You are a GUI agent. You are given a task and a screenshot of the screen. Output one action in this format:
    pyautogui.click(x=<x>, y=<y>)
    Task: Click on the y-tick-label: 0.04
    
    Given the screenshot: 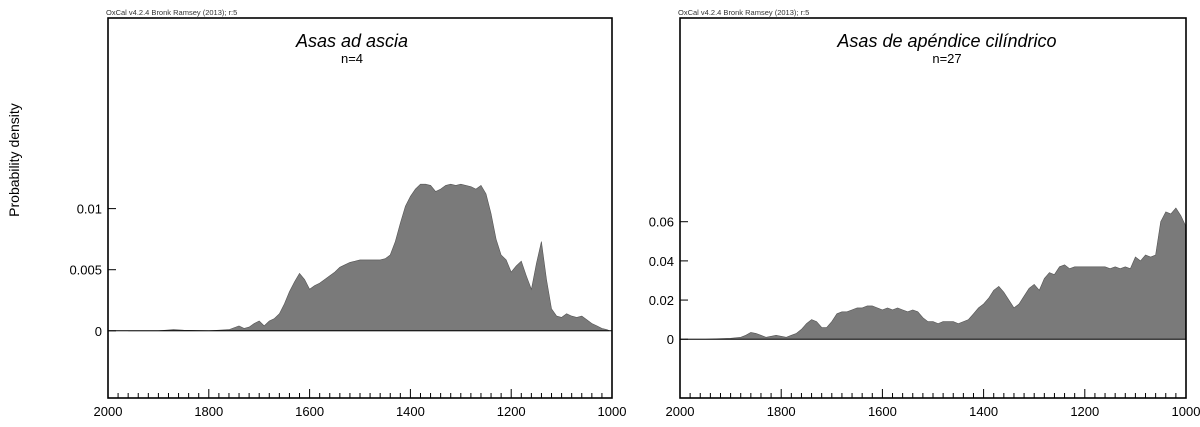 What is the action you would take?
    pyautogui.click(x=661, y=261)
    